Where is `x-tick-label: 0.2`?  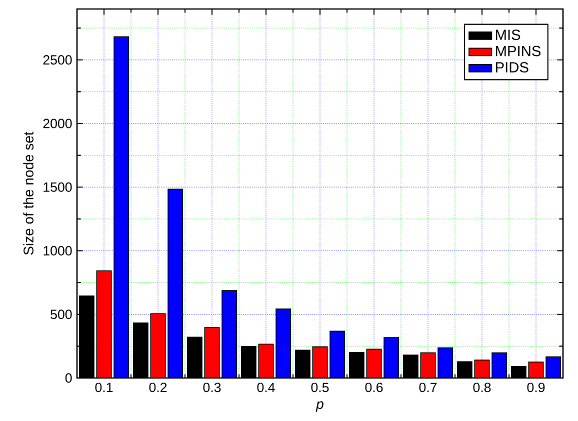 x-tick-label: 0.2 is located at coordinates (158, 387).